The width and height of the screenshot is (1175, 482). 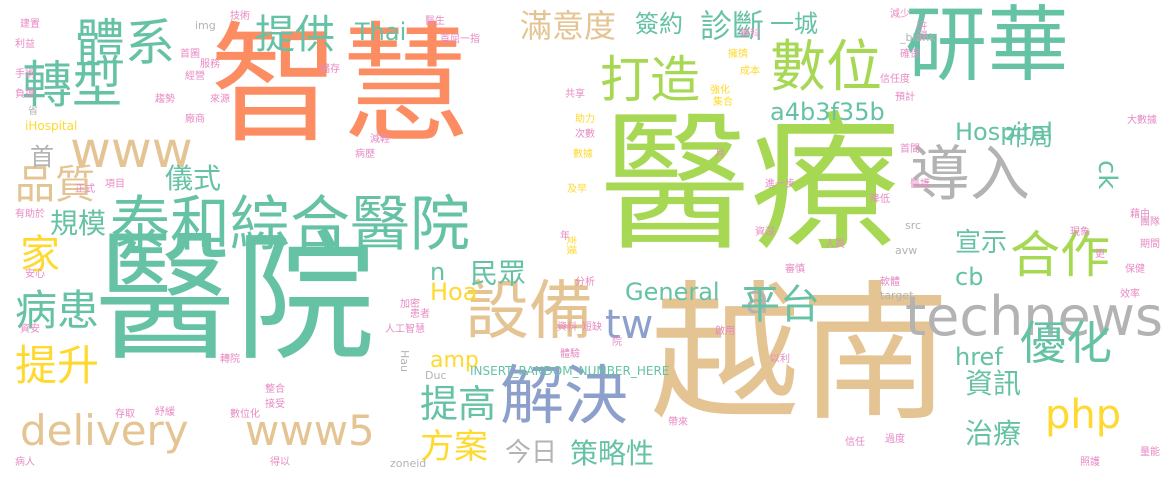 I want to click on cloud-word: 以利, so click(x=780, y=359).